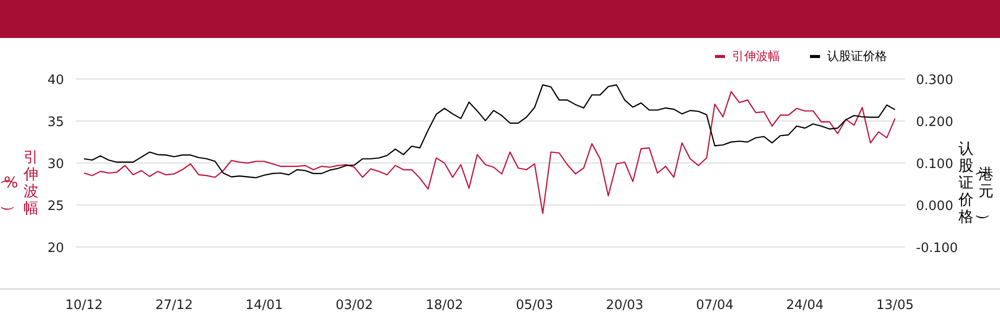 This screenshot has height=324, width=1000. I want to click on legend-label: 引伸波幅, so click(756, 56).